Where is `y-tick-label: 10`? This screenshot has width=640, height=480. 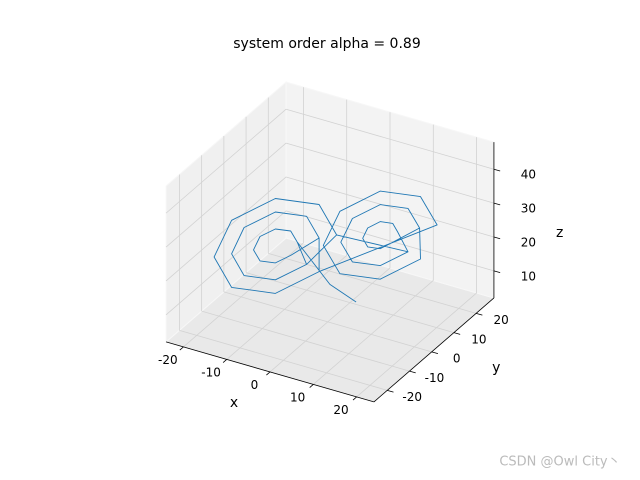
y-tick-label: 10 is located at coordinates (478, 339).